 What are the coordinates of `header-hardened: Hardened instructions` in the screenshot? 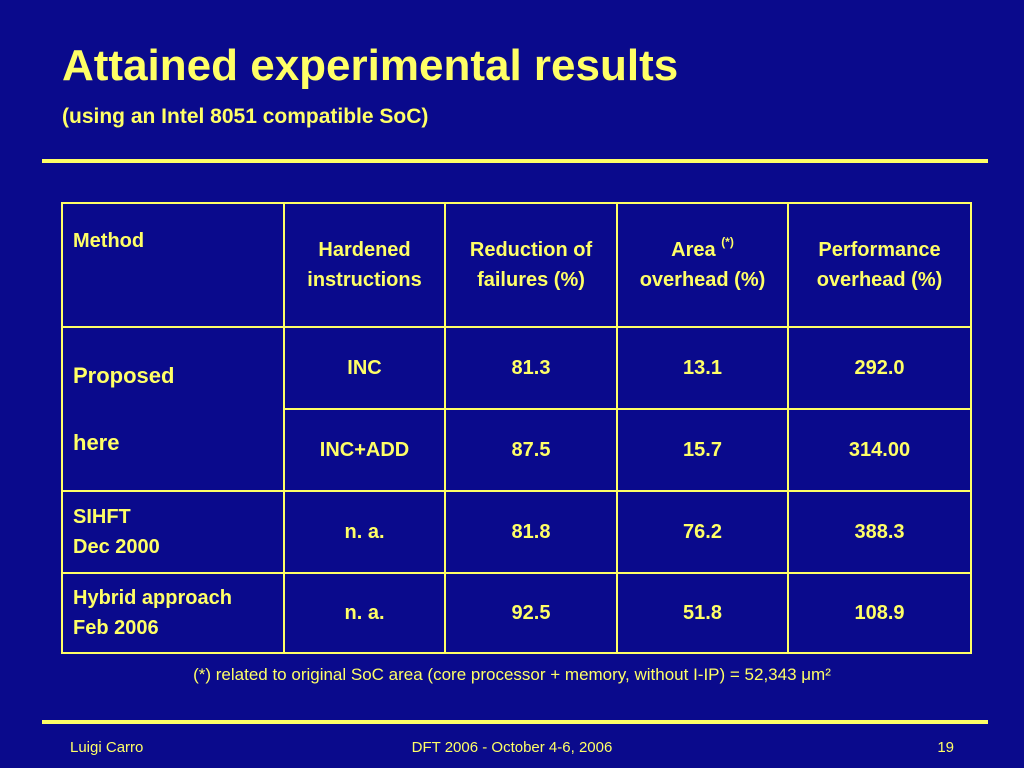 It's located at (364, 265).